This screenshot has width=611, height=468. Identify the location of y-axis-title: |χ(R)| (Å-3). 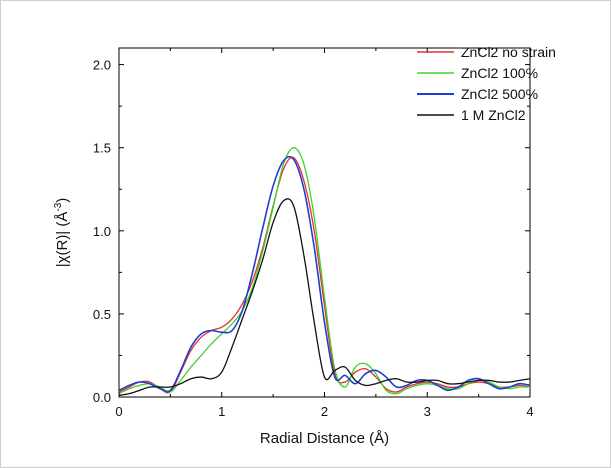
(62, 233).